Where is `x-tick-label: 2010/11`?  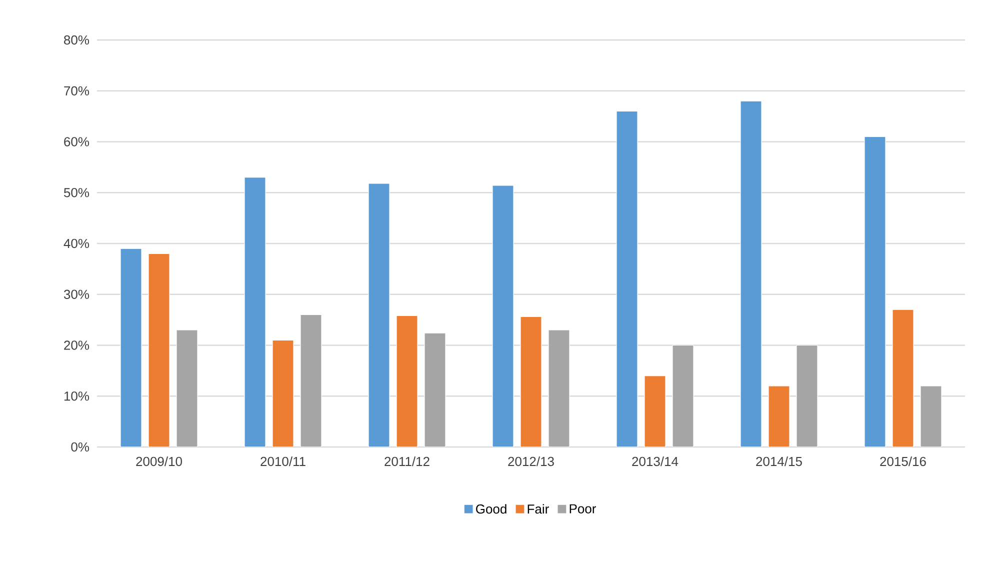
x-tick-label: 2010/11 is located at coordinates (283, 461).